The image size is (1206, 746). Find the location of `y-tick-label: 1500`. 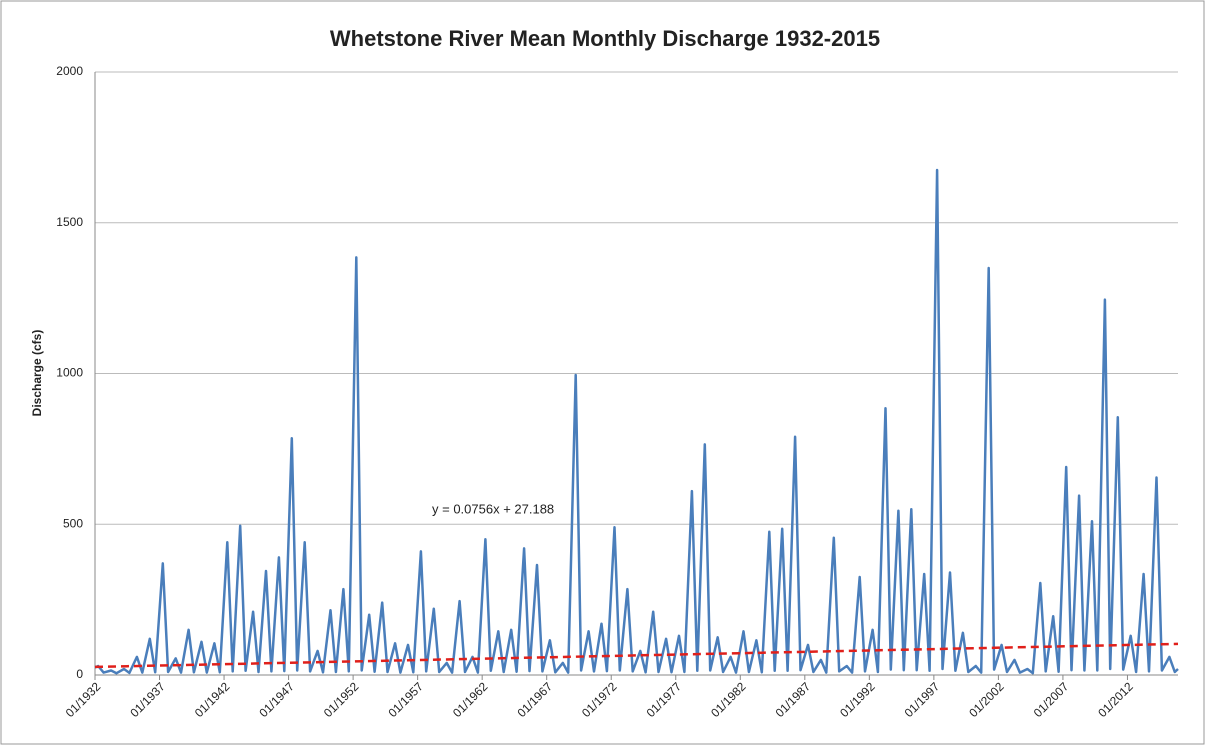

y-tick-label: 1500 is located at coordinates (69, 222).